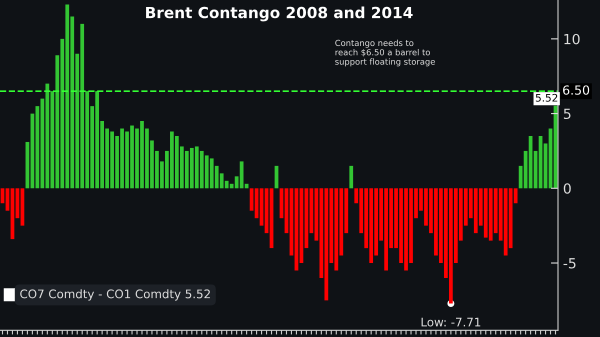  I want to click on y-tick-label: 0, so click(567, 188).